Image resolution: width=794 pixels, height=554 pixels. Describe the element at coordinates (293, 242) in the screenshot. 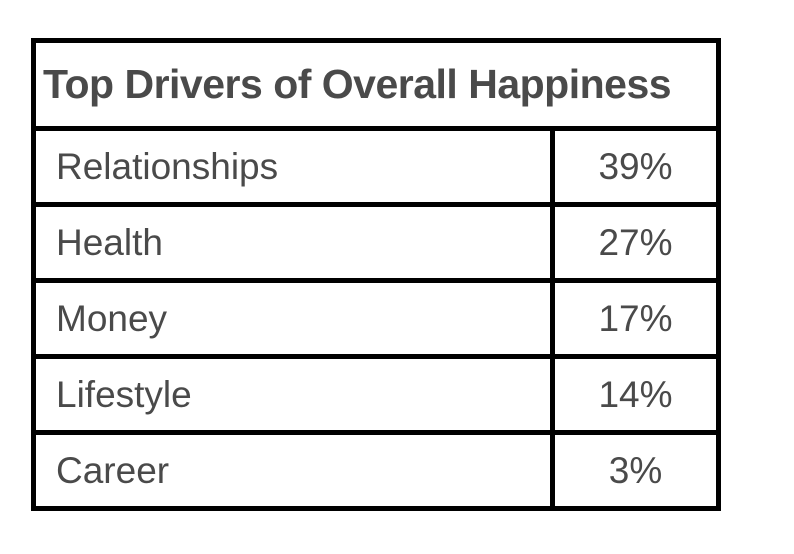

I see `row-label: Health` at that location.